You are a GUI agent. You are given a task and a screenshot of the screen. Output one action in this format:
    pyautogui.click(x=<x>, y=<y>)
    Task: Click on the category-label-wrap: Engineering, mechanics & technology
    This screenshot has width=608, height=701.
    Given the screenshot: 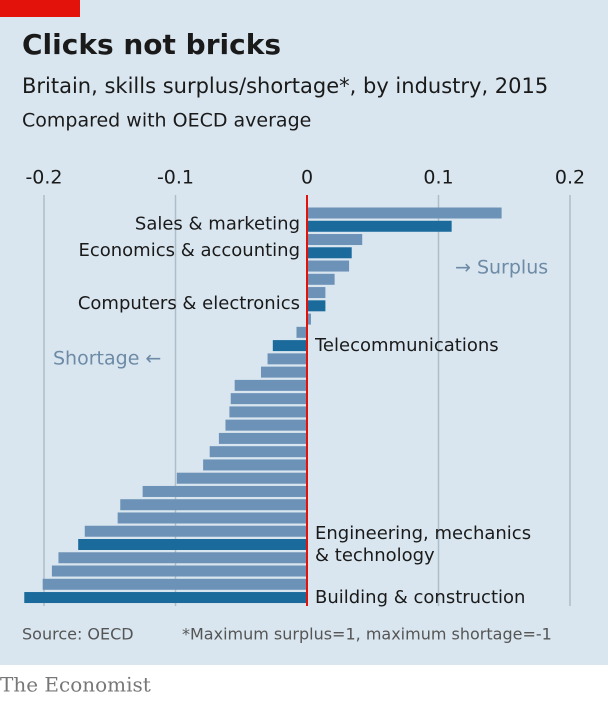 What is the action you would take?
    pyautogui.click(x=427, y=545)
    